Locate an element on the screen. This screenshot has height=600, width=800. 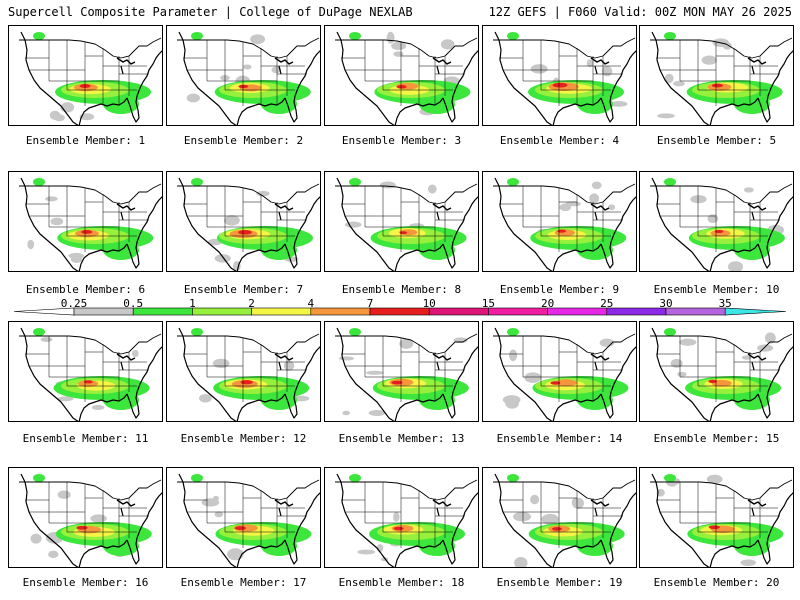
ensemble-member-label: Ensemble Member: 7 is located at coordinates (243, 289).